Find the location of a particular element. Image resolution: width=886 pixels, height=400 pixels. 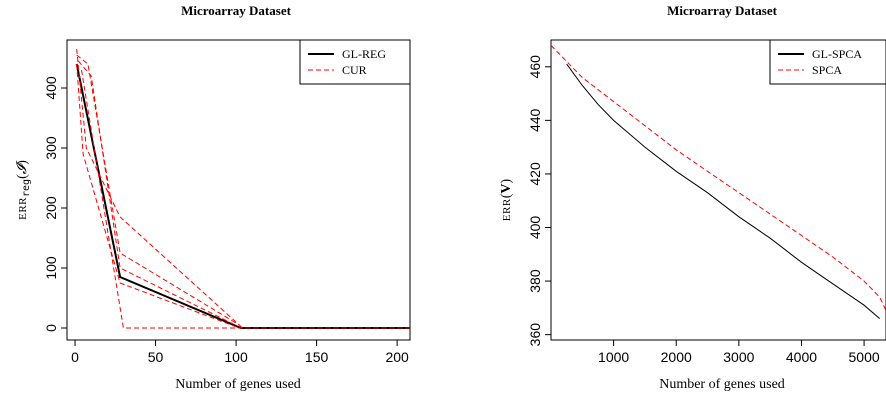

y-tick-label-right-2: 400 is located at coordinates (535, 228).